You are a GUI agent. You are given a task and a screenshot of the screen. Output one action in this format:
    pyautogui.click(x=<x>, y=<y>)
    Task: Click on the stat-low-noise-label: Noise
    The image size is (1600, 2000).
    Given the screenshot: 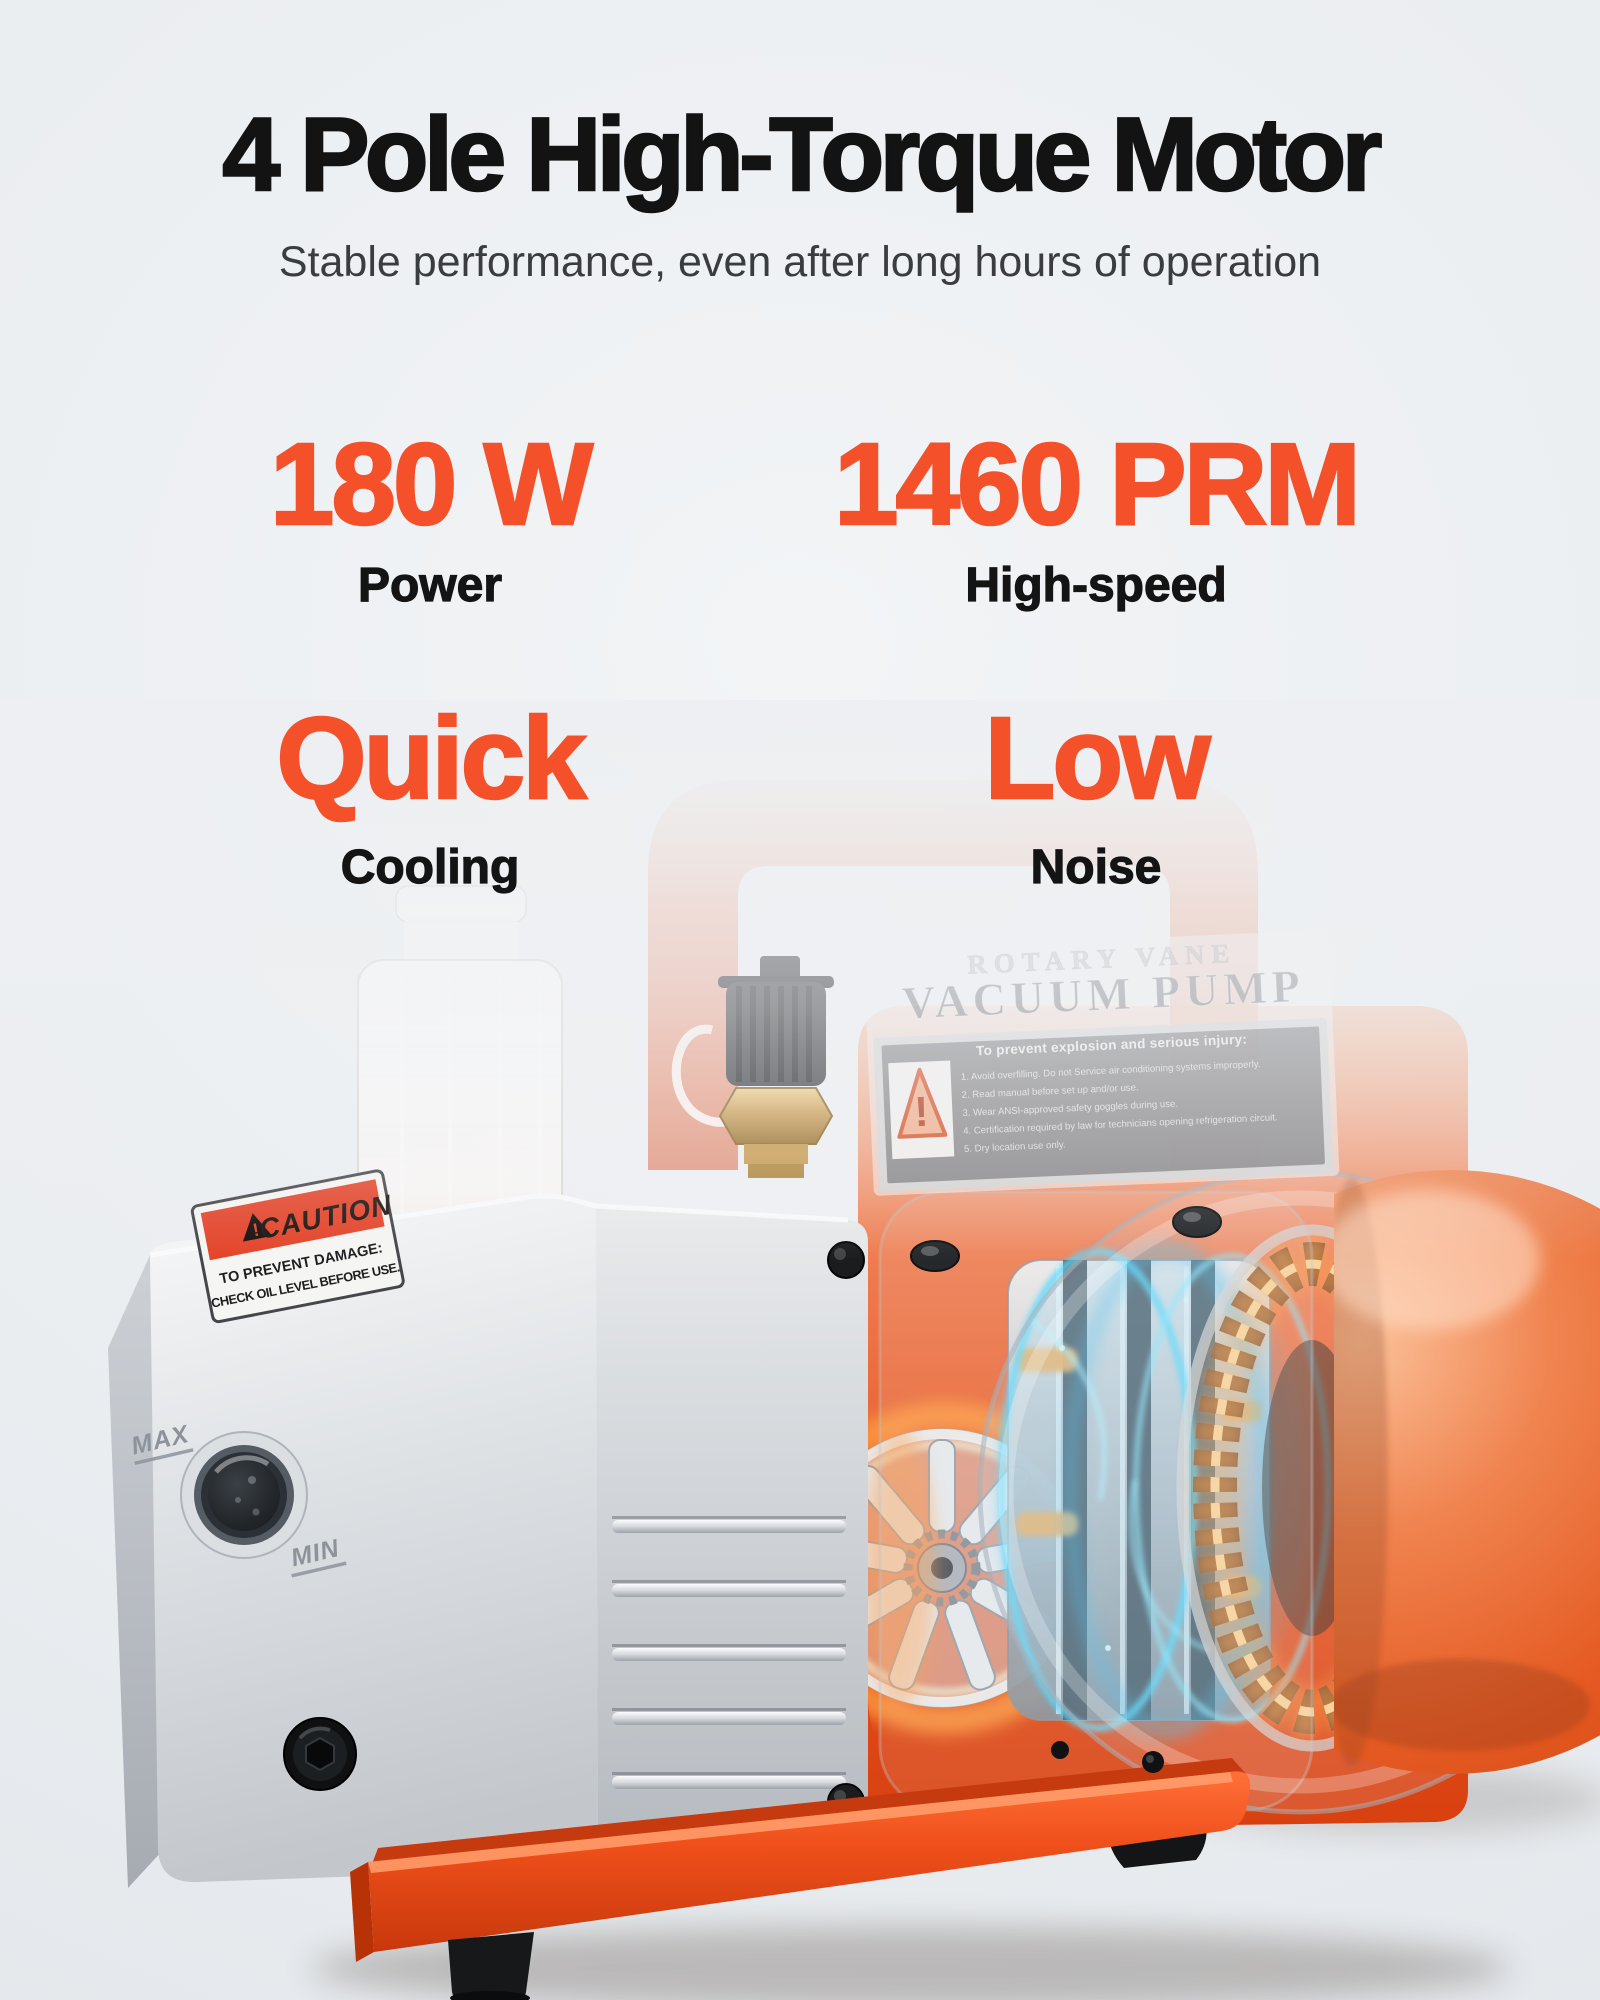 What is the action you would take?
    pyautogui.click(x=1096, y=867)
    